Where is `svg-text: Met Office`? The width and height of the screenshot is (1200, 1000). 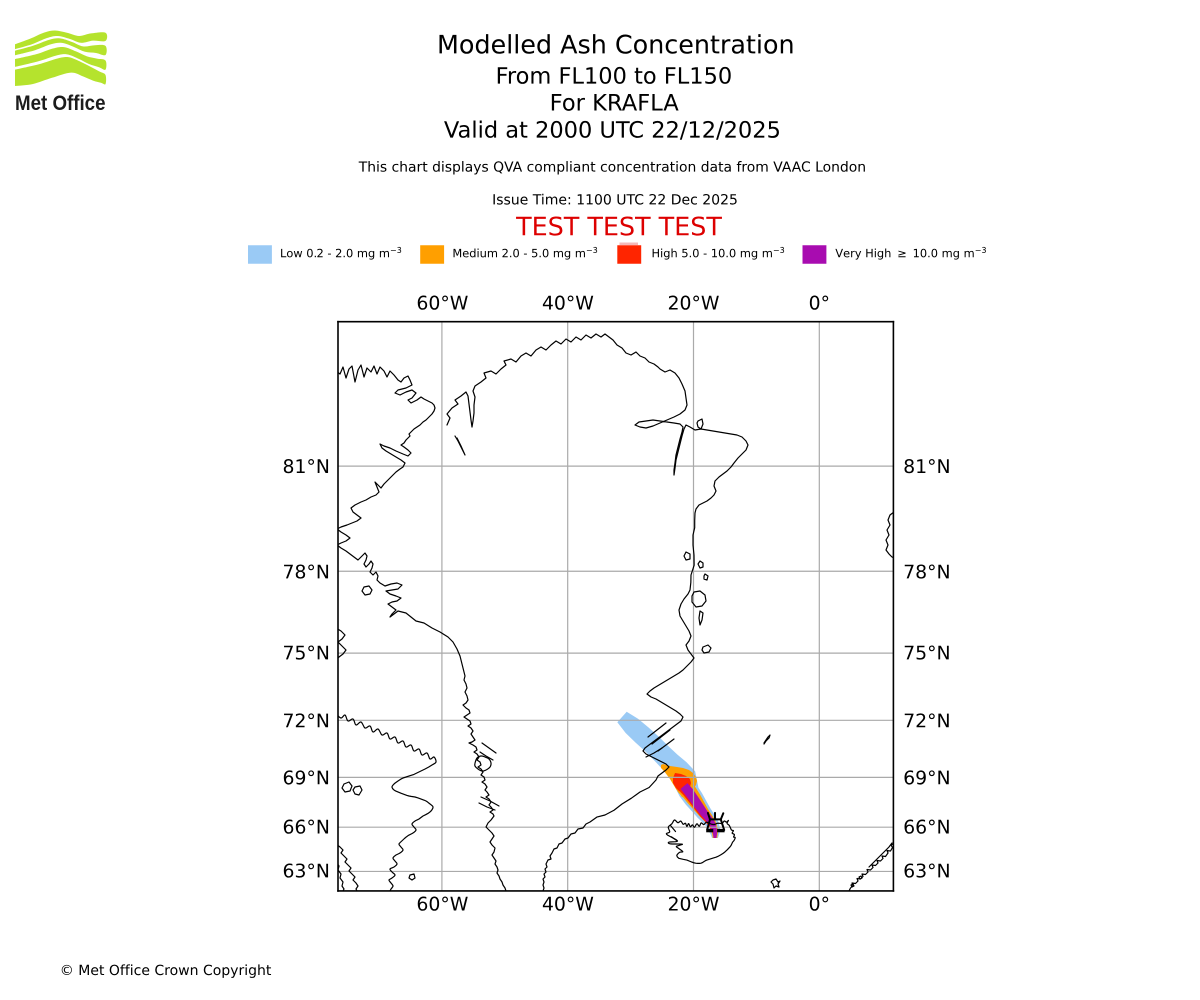 svg-text: Met Office is located at coordinates (60, 103).